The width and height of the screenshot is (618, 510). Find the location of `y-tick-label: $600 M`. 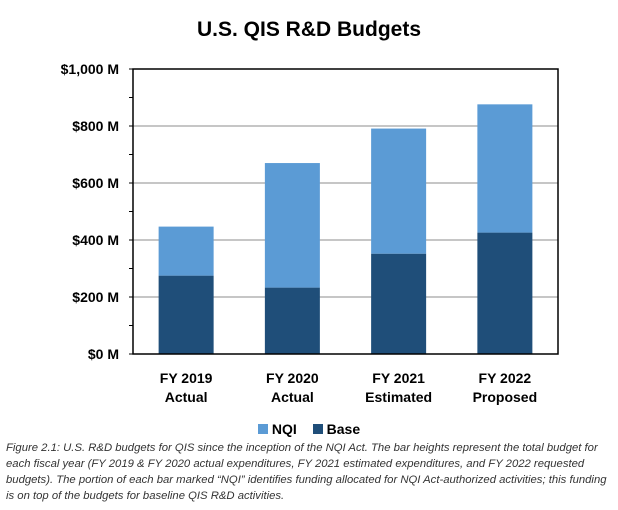

y-tick-label: $600 M is located at coordinates (95, 183).